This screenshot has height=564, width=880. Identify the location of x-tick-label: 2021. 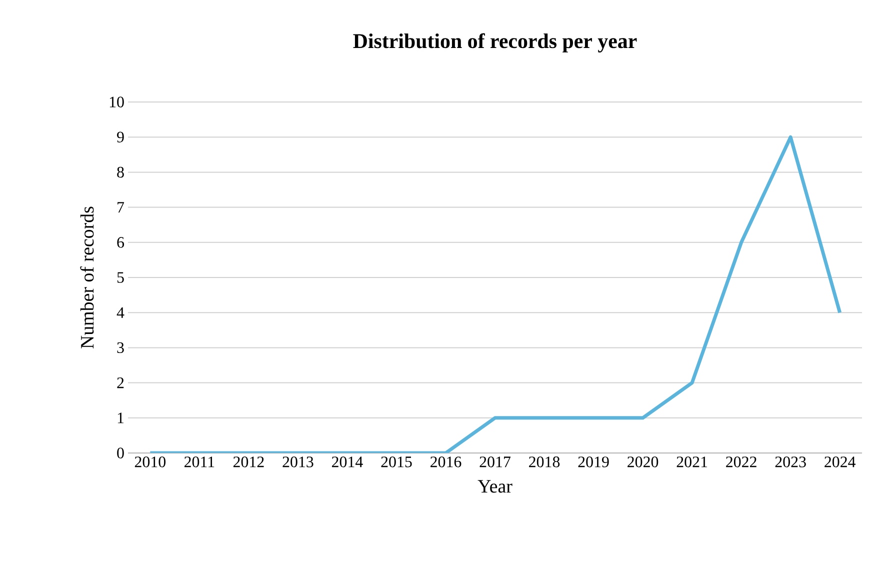
(692, 462).